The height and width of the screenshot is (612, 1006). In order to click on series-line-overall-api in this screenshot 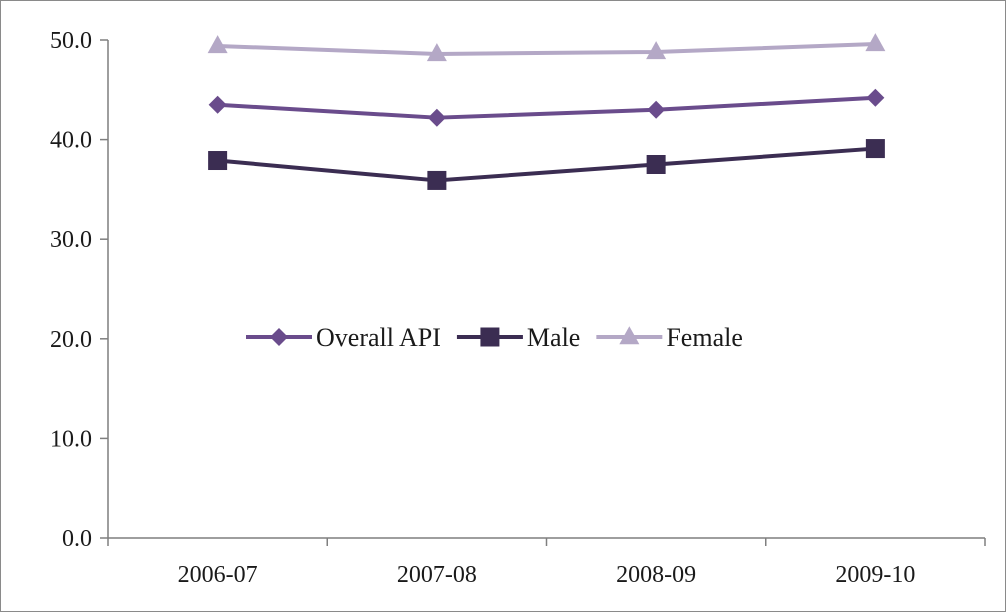, I will do `click(546, 107)`.